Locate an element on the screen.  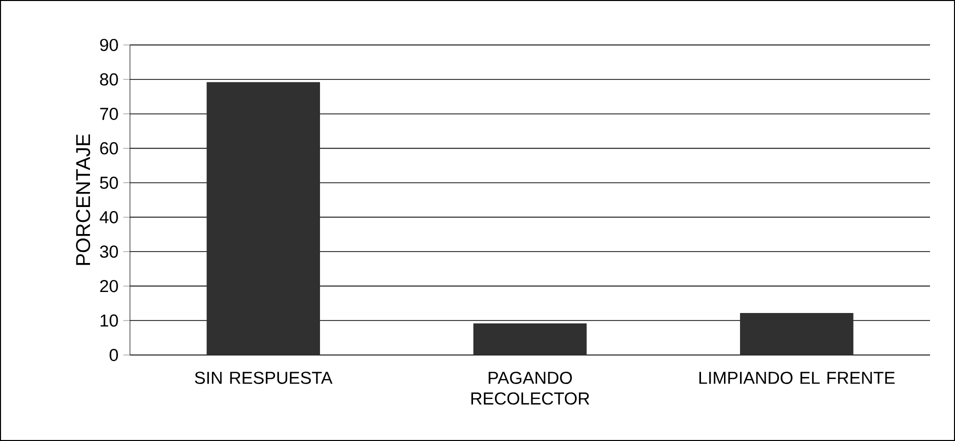
y-tick-label: 10 is located at coordinates (109, 320).